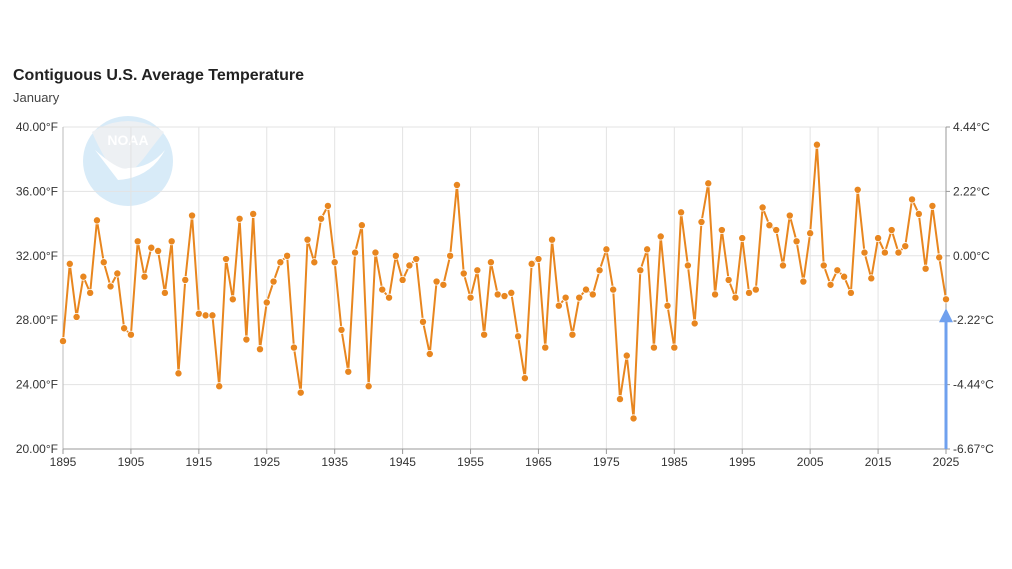  I want to click on y-tick-label-right: -6.67°C, so click(973, 449).